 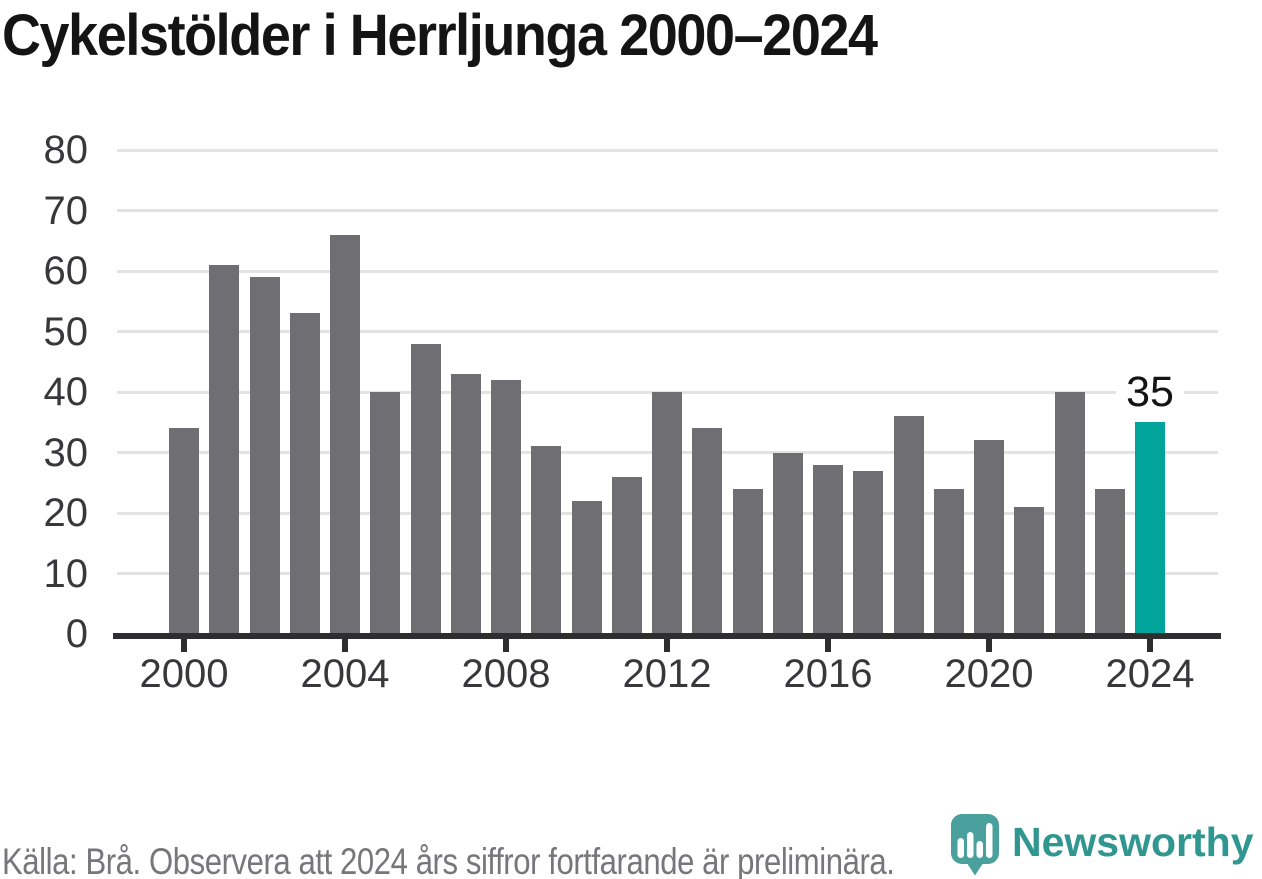 I want to click on bar-2010, so click(x=586, y=567).